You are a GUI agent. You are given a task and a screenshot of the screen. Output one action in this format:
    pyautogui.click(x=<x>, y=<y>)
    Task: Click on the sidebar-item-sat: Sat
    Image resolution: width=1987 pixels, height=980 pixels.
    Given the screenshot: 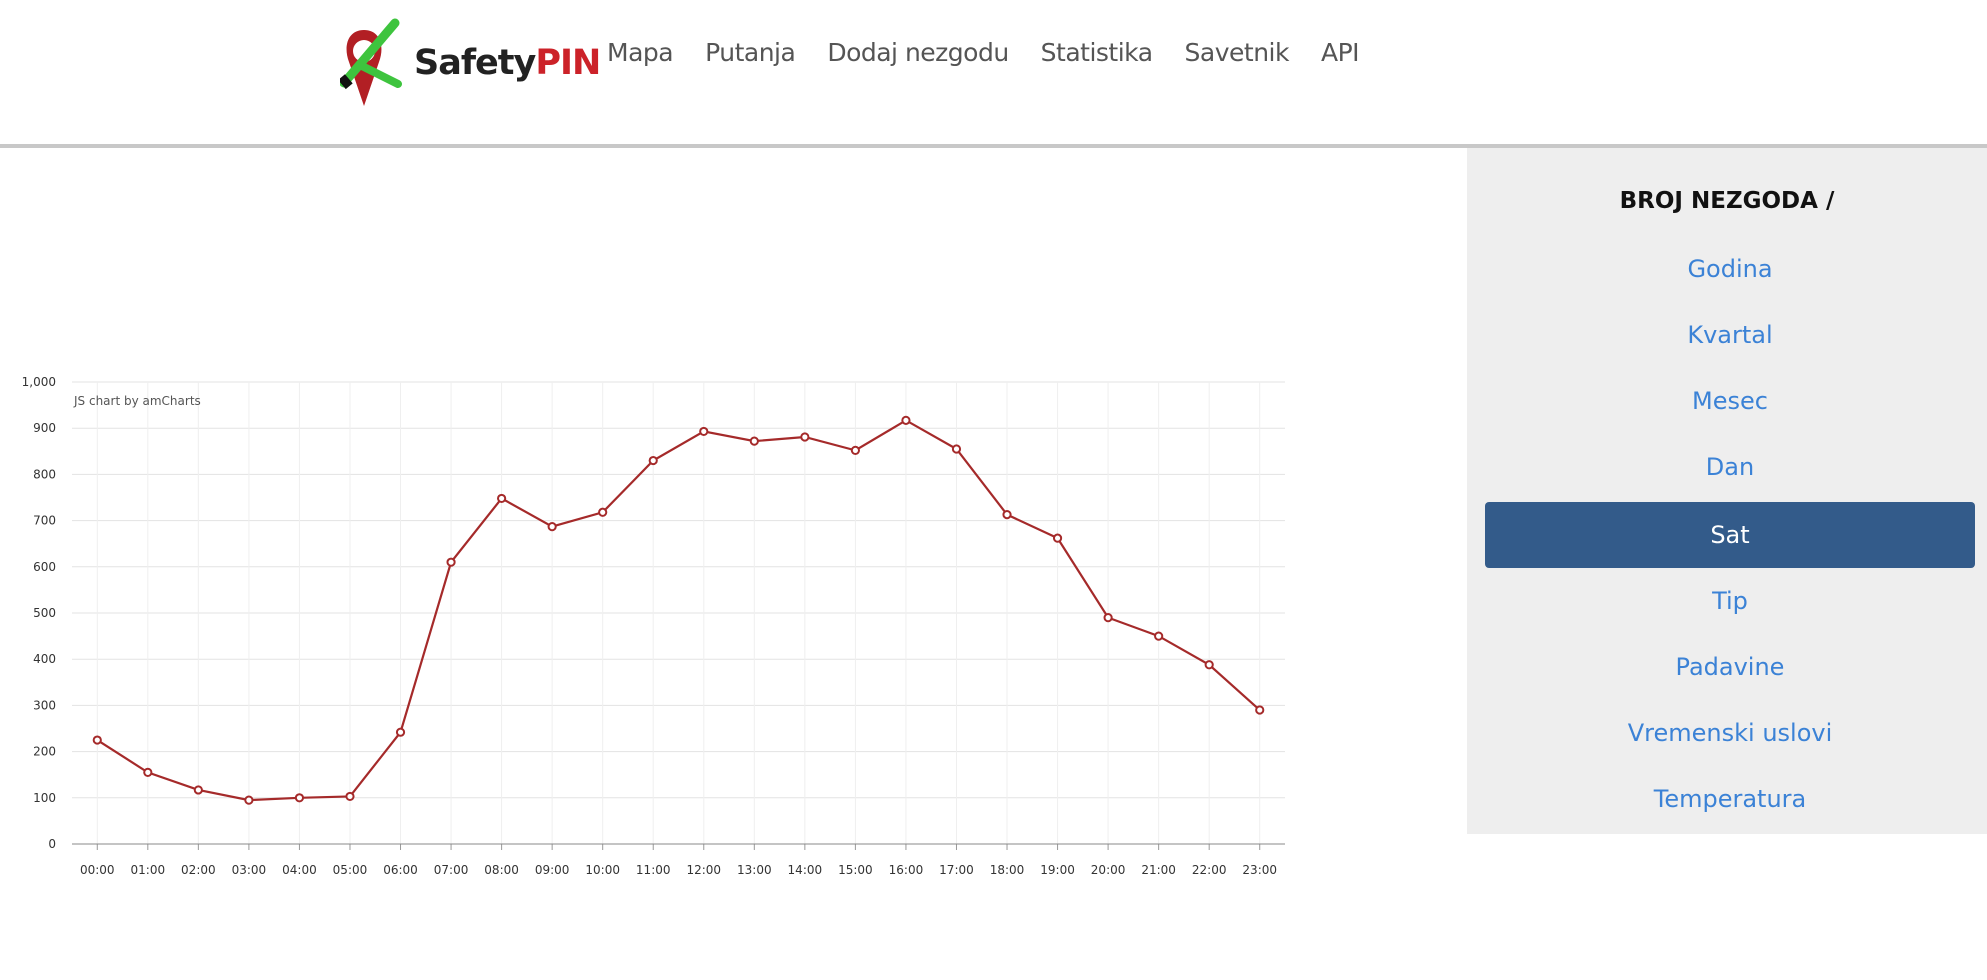 What is the action you would take?
    pyautogui.click(x=1730, y=535)
    